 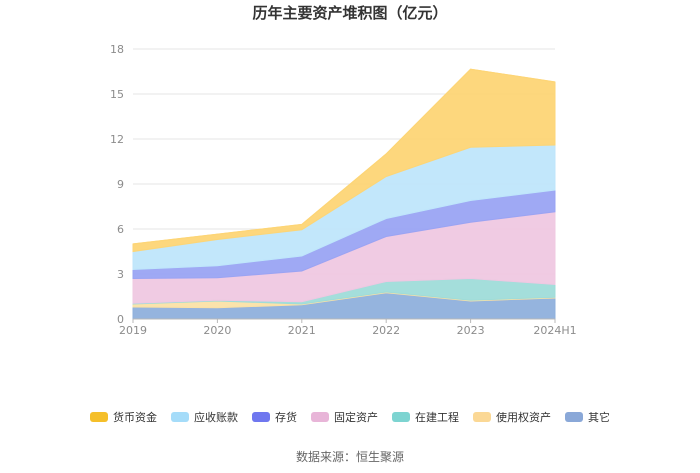 I want to click on y-tick-label: 9, so click(x=120, y=184).